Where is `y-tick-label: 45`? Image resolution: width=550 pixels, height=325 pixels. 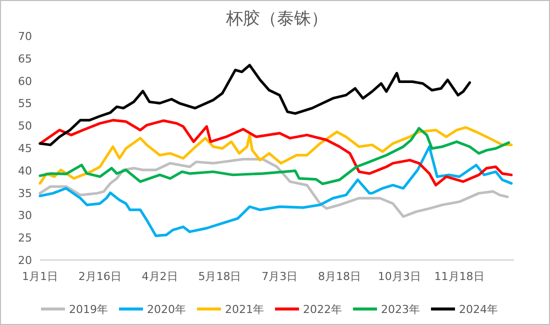 y-tick-label: 45 is located at coordinates (25, 148).